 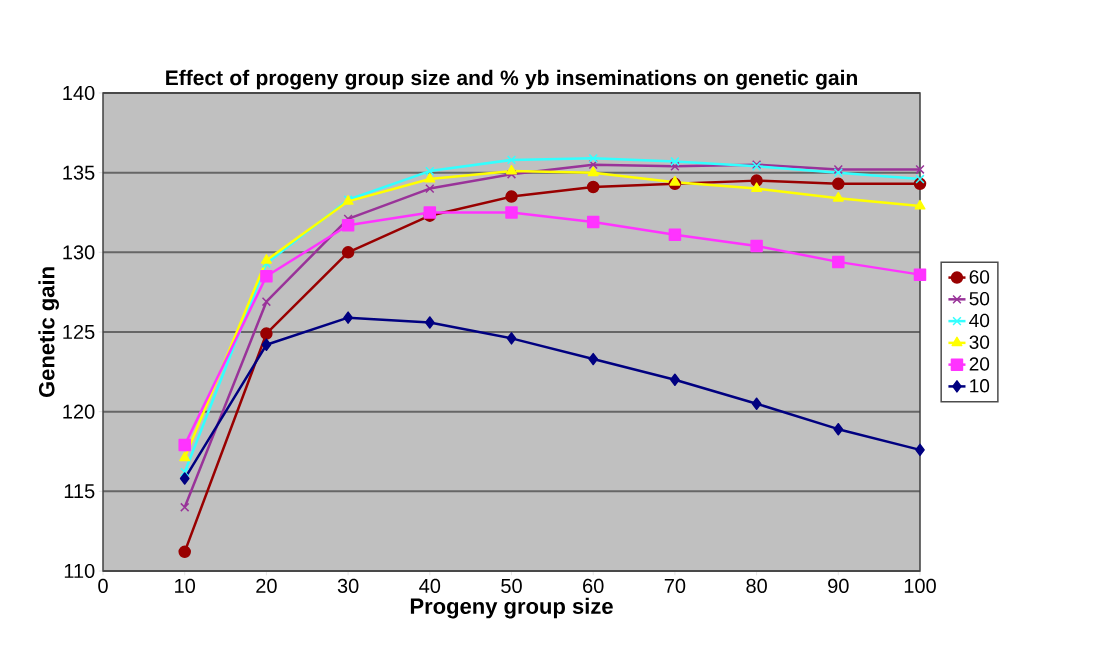 What do you see at coordinates (348, 585) in the screenshot?
I see `x-tick-label: 30` at bounding box center [348, 585].